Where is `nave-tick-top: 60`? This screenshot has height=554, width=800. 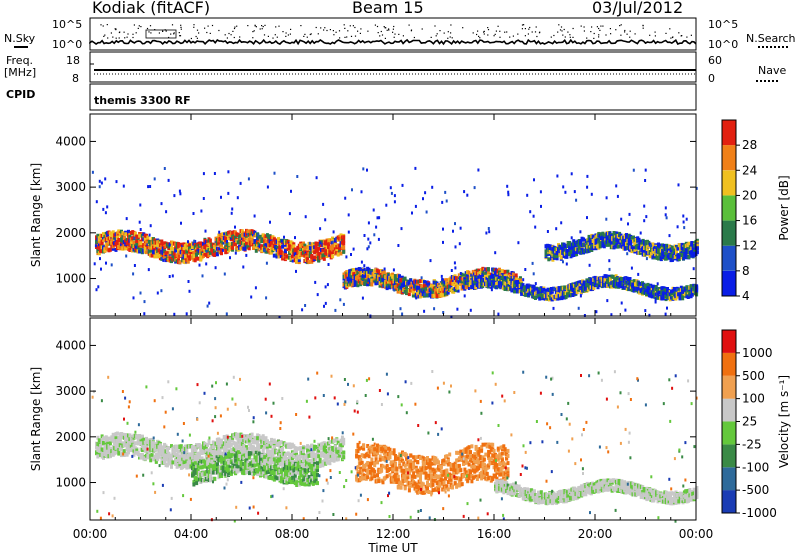 nave-tick-top: 60 is located at coordinates (715, 60).